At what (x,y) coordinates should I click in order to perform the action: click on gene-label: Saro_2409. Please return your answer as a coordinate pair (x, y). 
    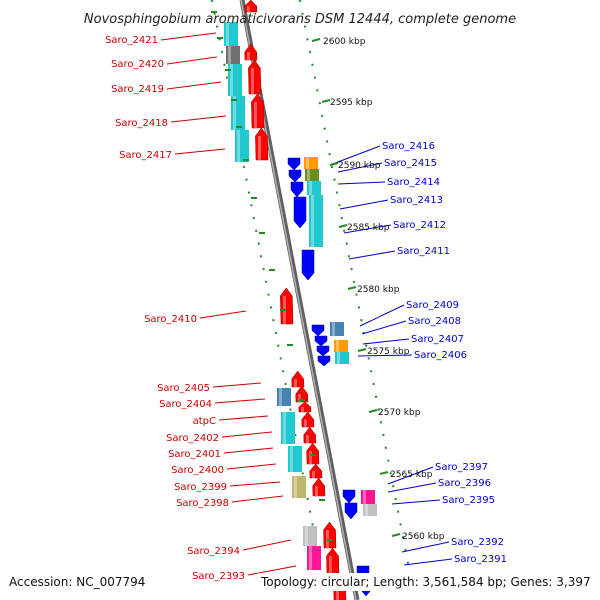
    Looking at the image, I should click on (432, 305).